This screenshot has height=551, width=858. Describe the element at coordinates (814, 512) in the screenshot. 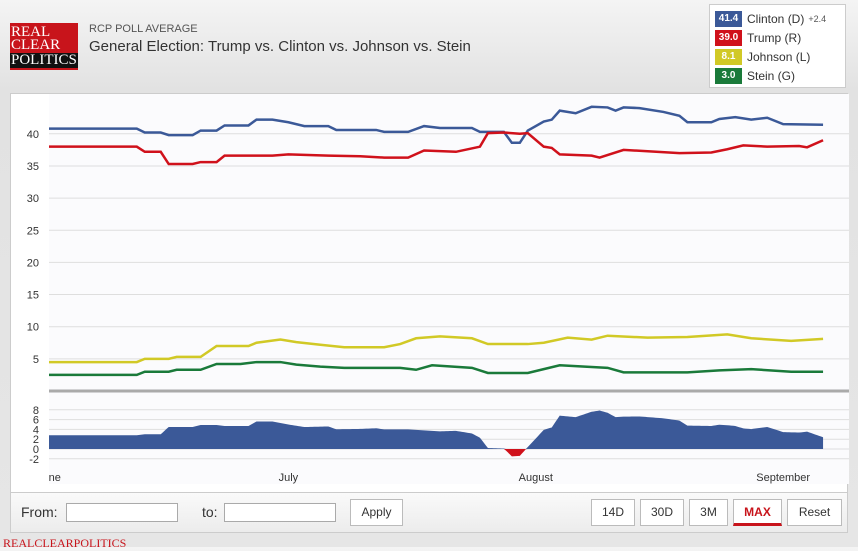

I see `reset-button: Reset` at that location.